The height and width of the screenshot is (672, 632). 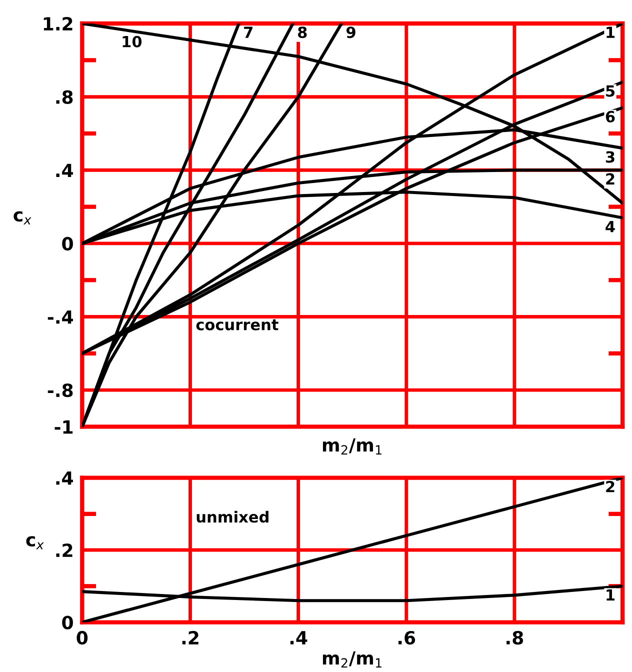 What do you see at coordinates (248, 32) in the screenshot?
I see `series-label: 7` at bounding box center [248, 32].